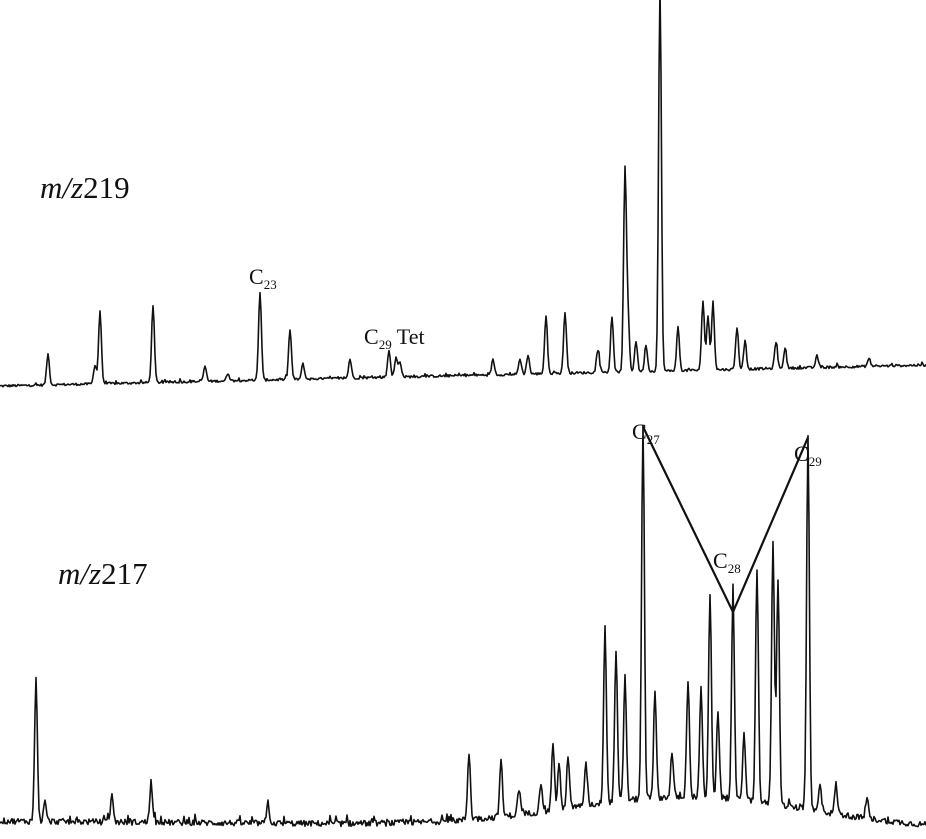 The width and height of the screenshot is (926, 839). Describe the element at coordinates (124, 573) in the screenshot. I see `trace-label-mz217-number: 217` at that location.